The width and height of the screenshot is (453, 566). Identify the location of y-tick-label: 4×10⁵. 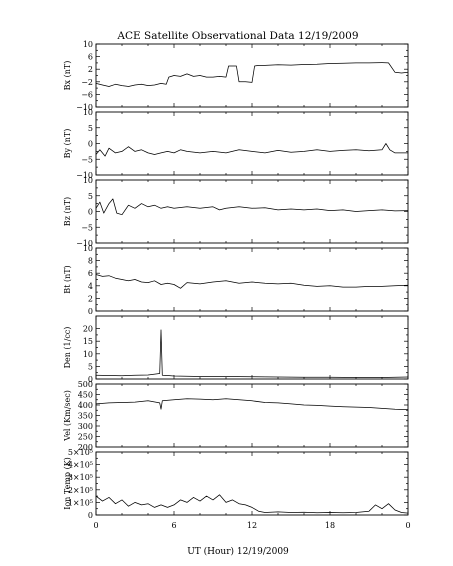
(80, 465).